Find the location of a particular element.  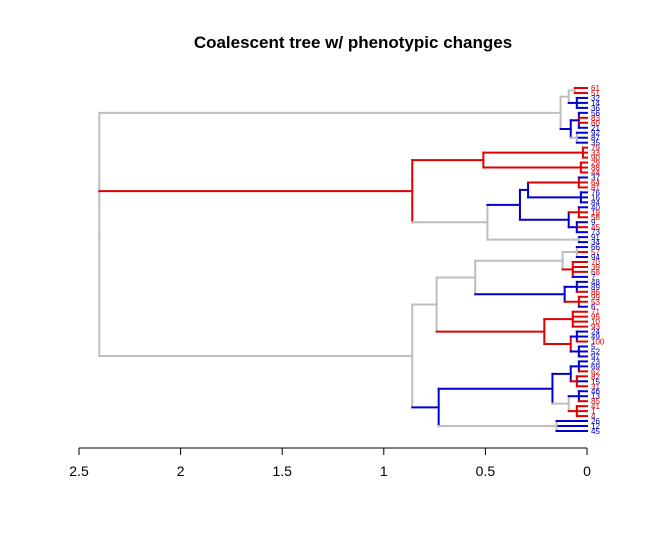

tip-label: 87 is located at coordinates (595, 138).